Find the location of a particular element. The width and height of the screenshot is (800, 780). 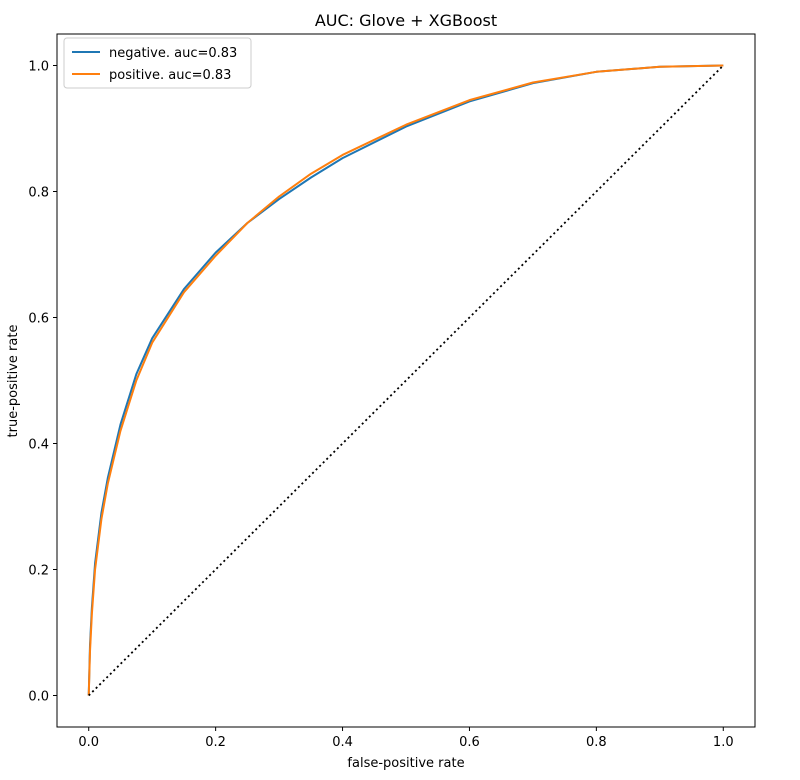

y-tick-label: 0.0 is located at coordinates (38, 697).